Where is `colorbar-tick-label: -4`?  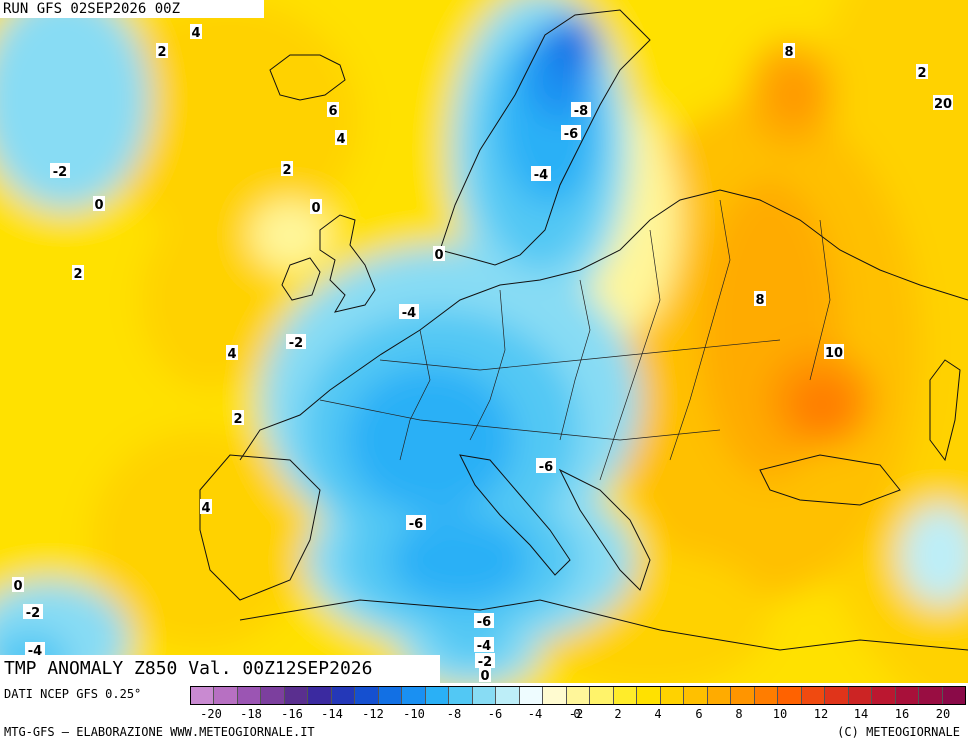
colorbar-tick-label: -4 is located at coordinates (535, 714).